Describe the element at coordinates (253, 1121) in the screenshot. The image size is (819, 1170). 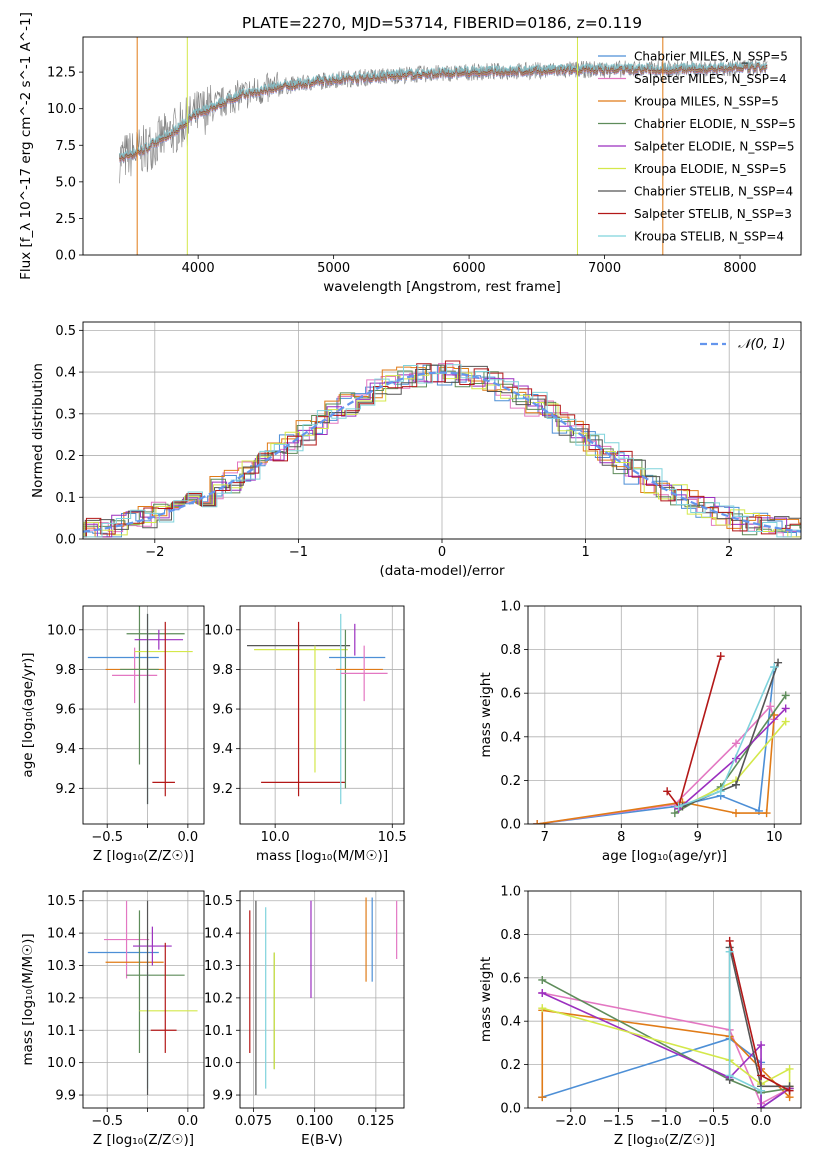
I see `x-tick-label: 0.075` at that location.